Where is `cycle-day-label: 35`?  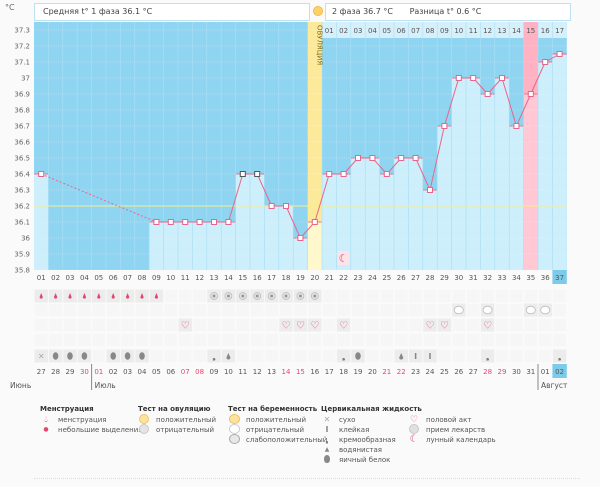 cycle-day-label: 35 is located at coordinates (530, 278).